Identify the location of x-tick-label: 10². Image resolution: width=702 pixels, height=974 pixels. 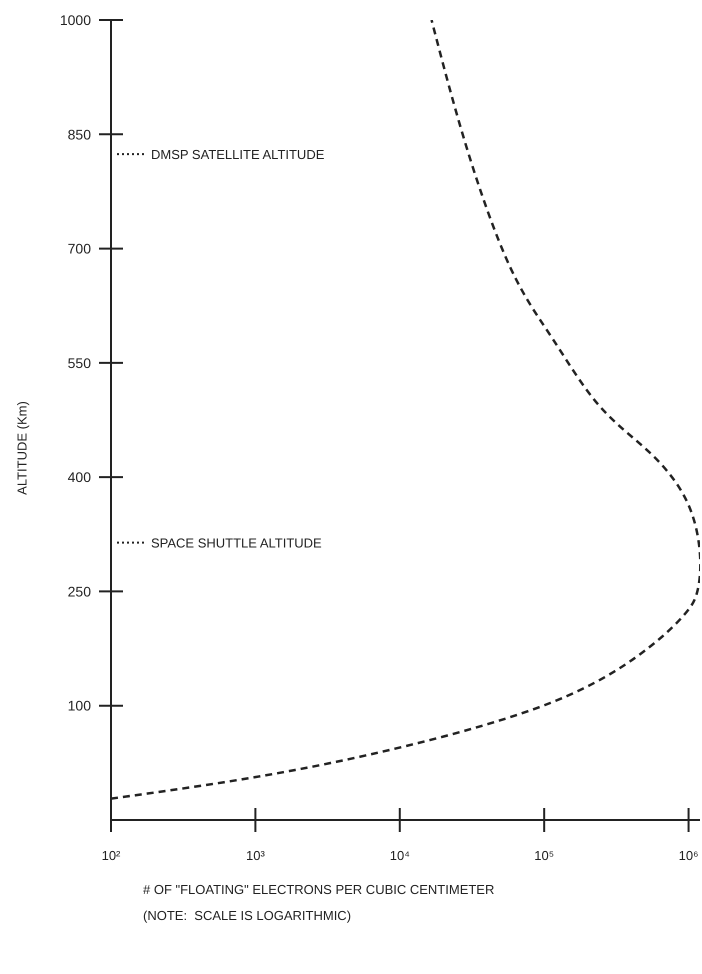
(112, 855).